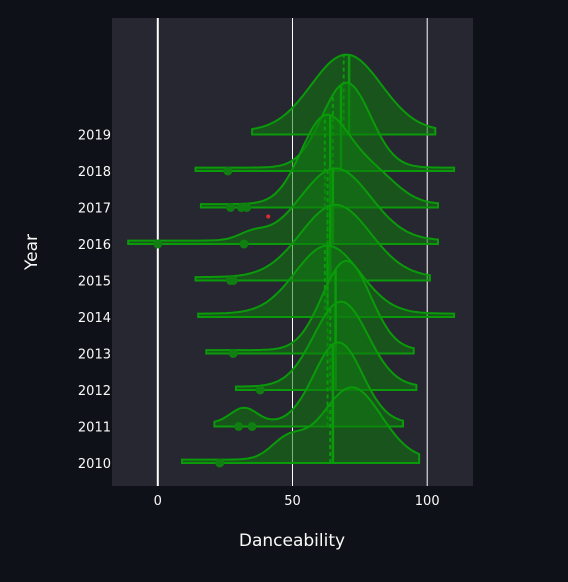 This screenshot has height=582, width=568. I want to click on y-tick-2019: 2019, so click(94, 136).